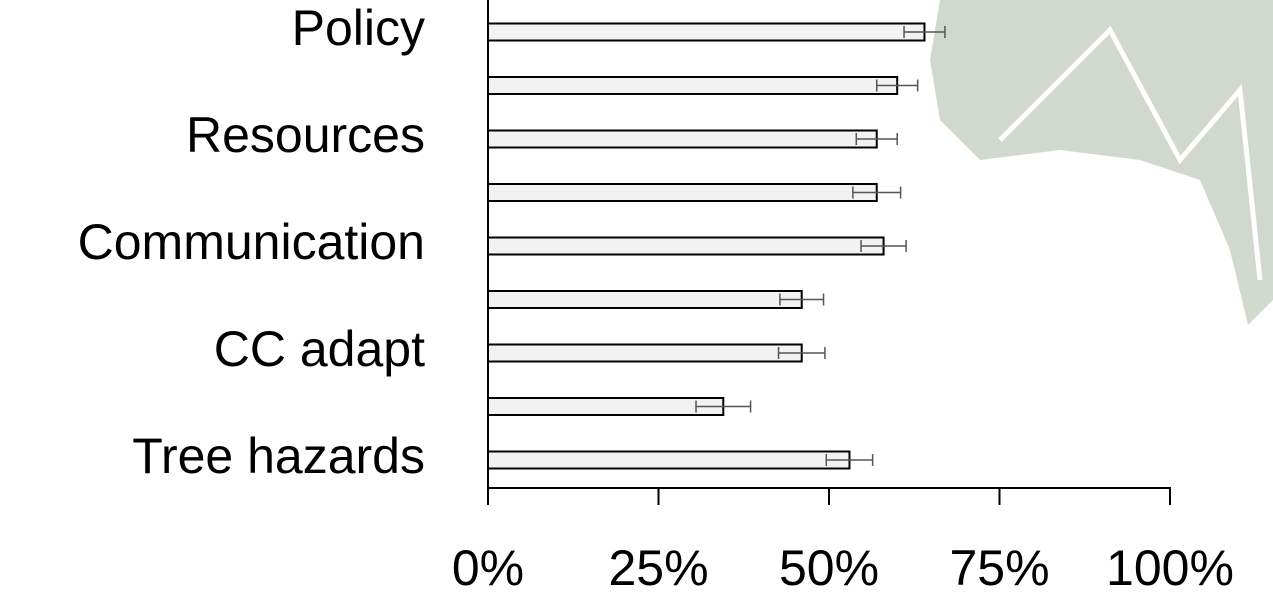 The width and height of the screenshot is (1273, 594). What do you see at coordinates (278, 456) in the screenshot?
I see `y-tick-label: Tree hazards` at bounding box center [278, 456].